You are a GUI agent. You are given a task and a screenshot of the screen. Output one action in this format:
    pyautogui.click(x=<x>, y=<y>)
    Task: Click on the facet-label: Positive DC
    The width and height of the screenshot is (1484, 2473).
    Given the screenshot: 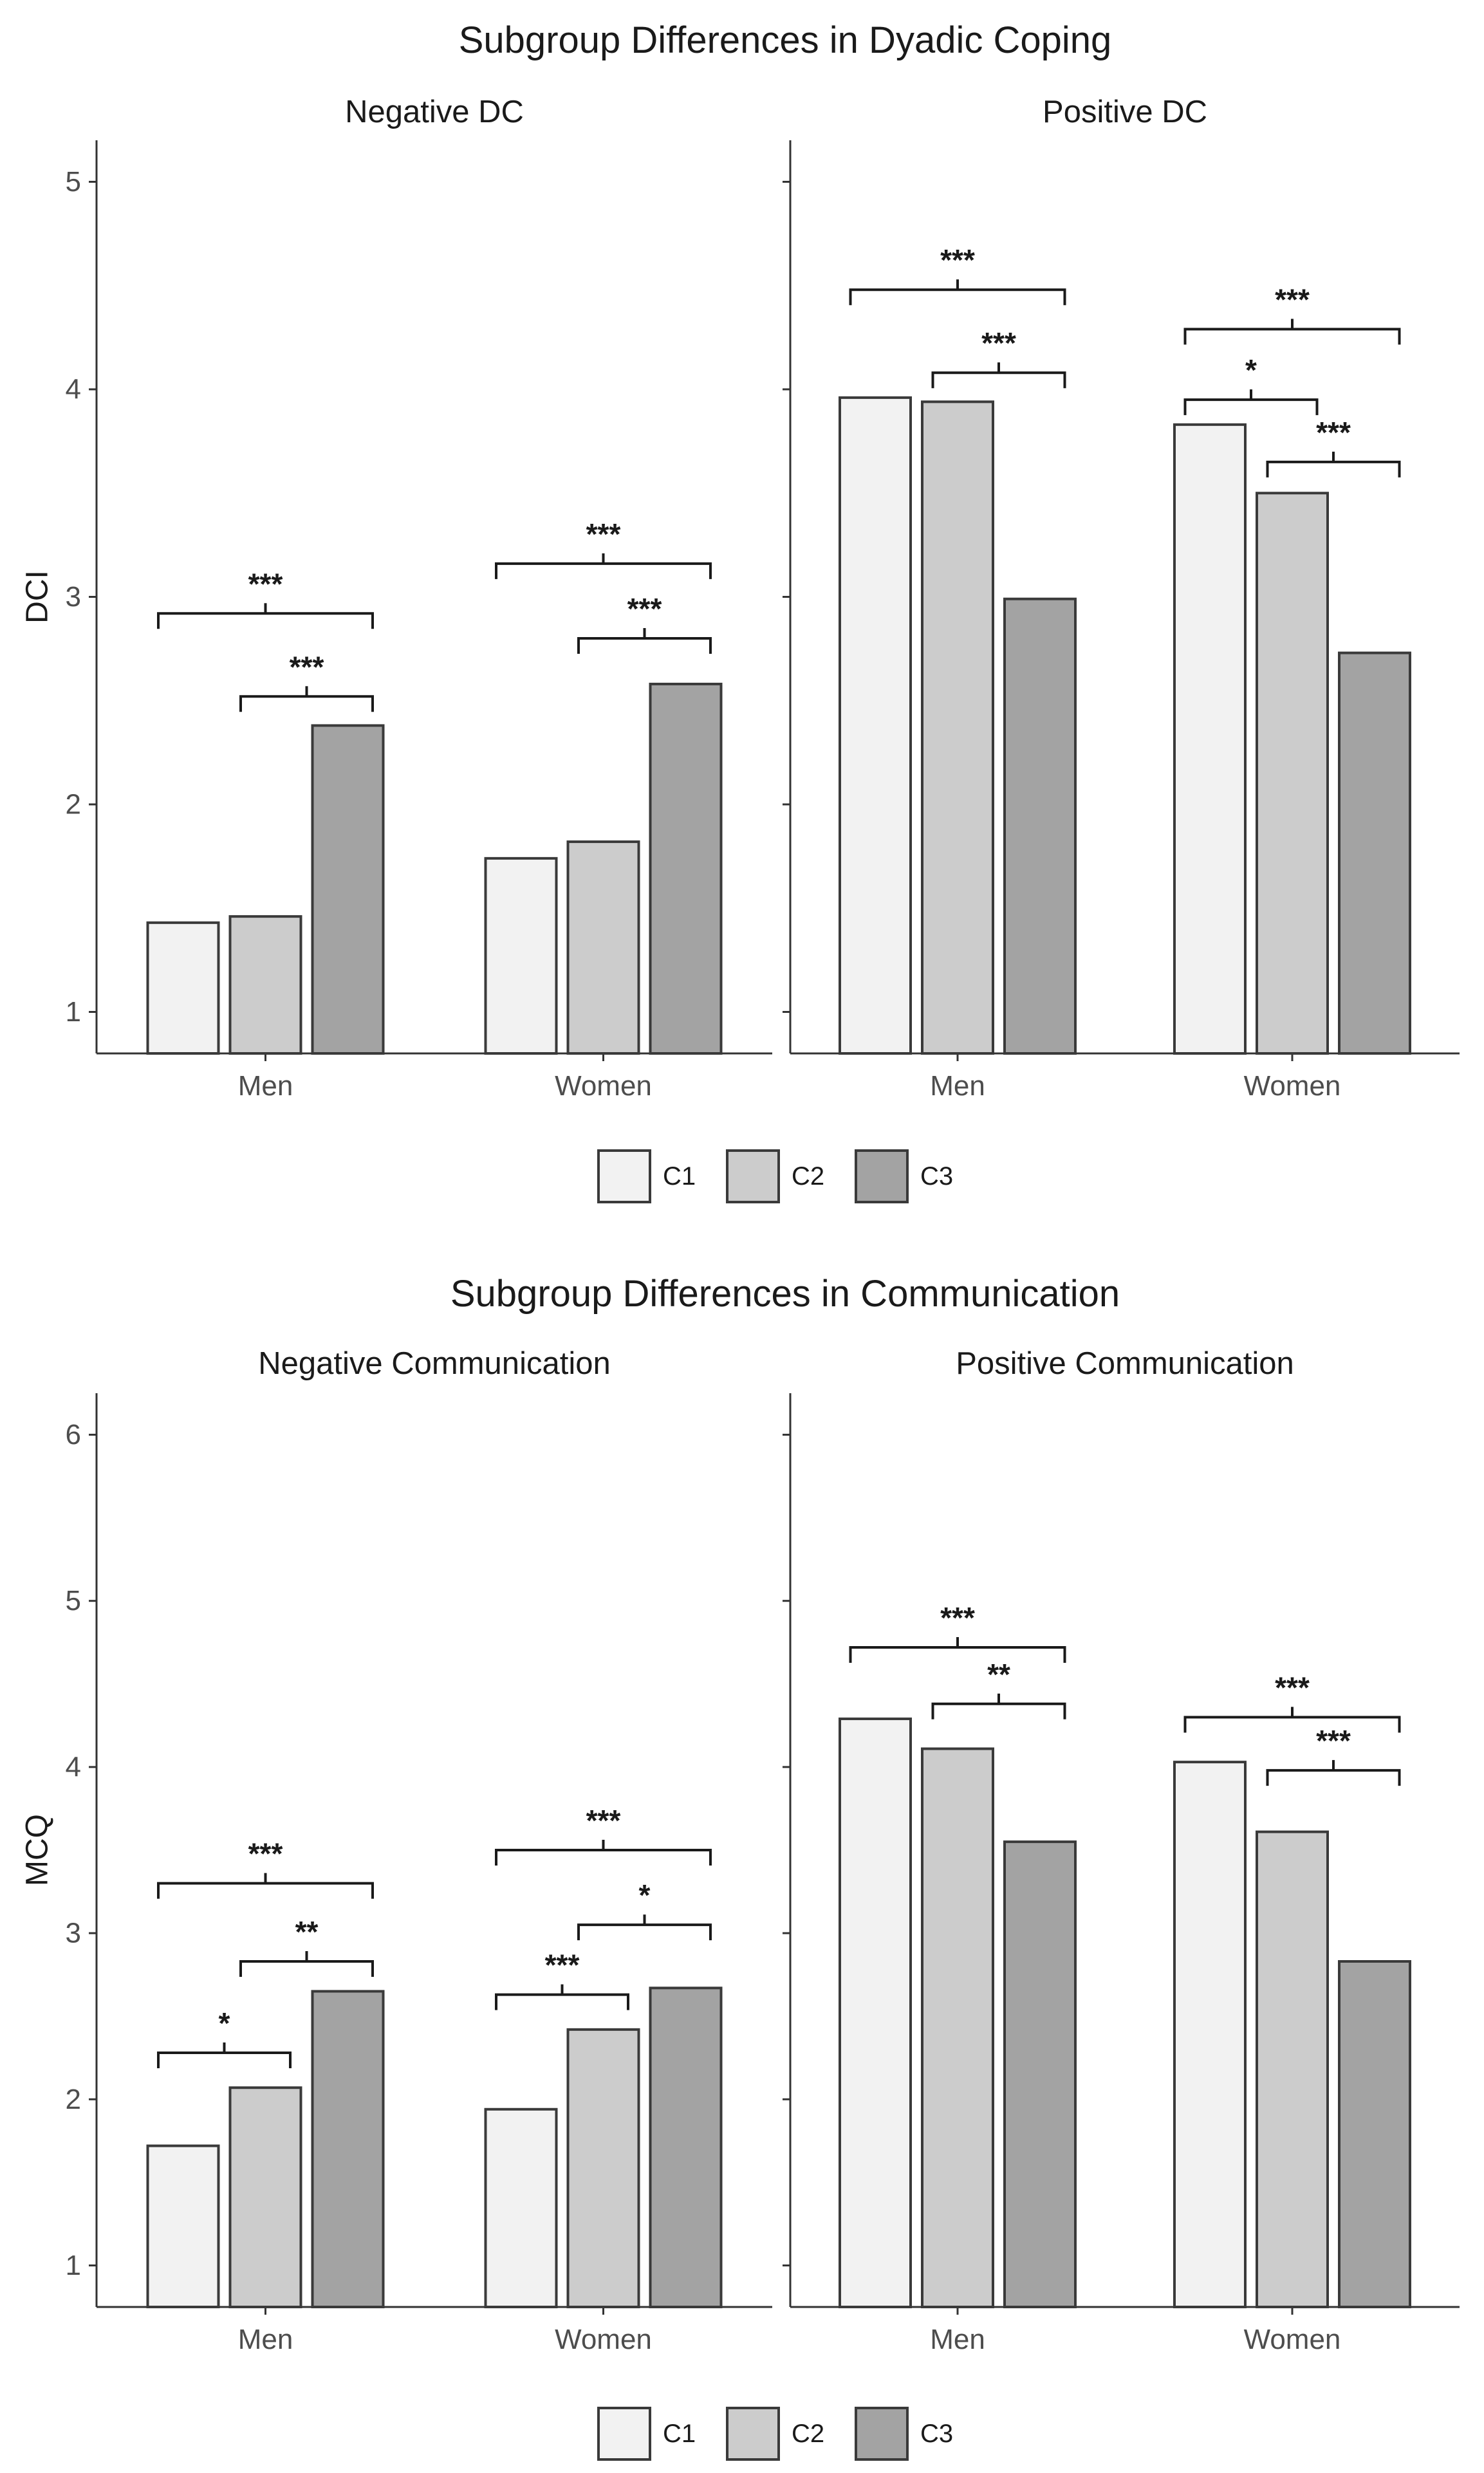 What is the action you would take?
    pyautogui.click(x=1125, y=112)
    